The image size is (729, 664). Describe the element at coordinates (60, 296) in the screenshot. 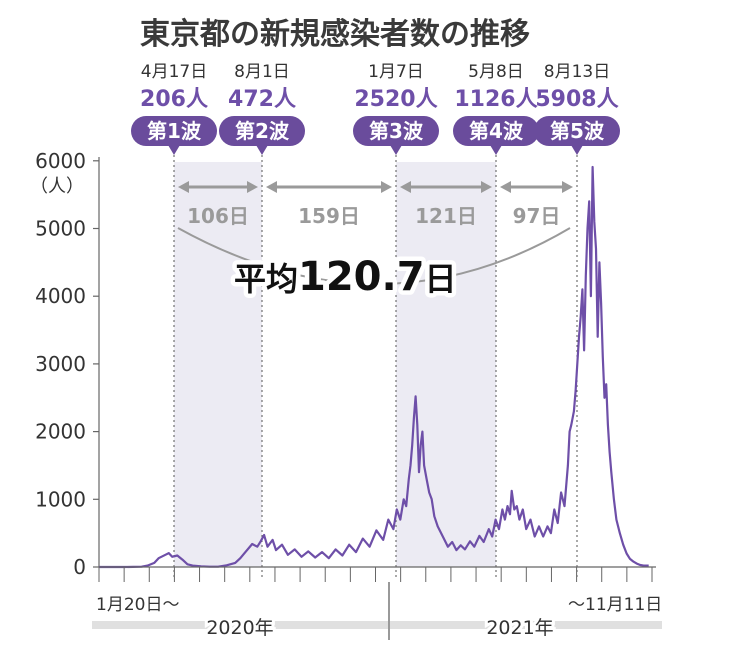

I see `y-tick-label: 4000` at that location.